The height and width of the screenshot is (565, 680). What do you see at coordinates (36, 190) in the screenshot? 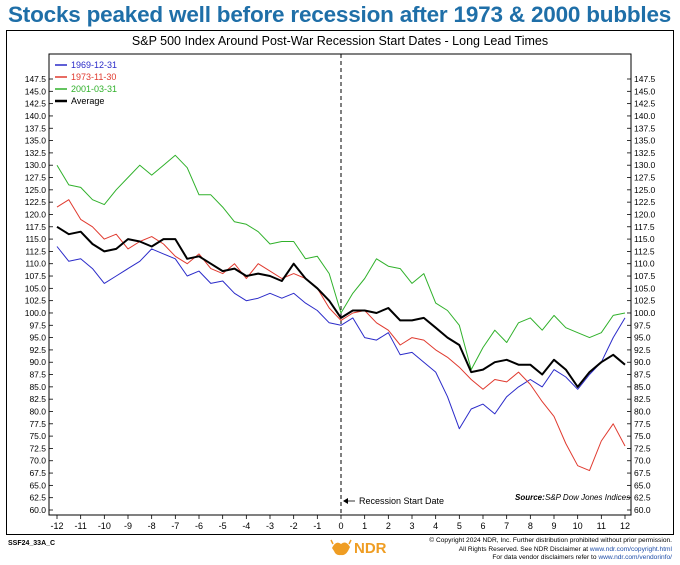
I see `y-tick-label-left: 125.0` at bounding box center [36, 190].